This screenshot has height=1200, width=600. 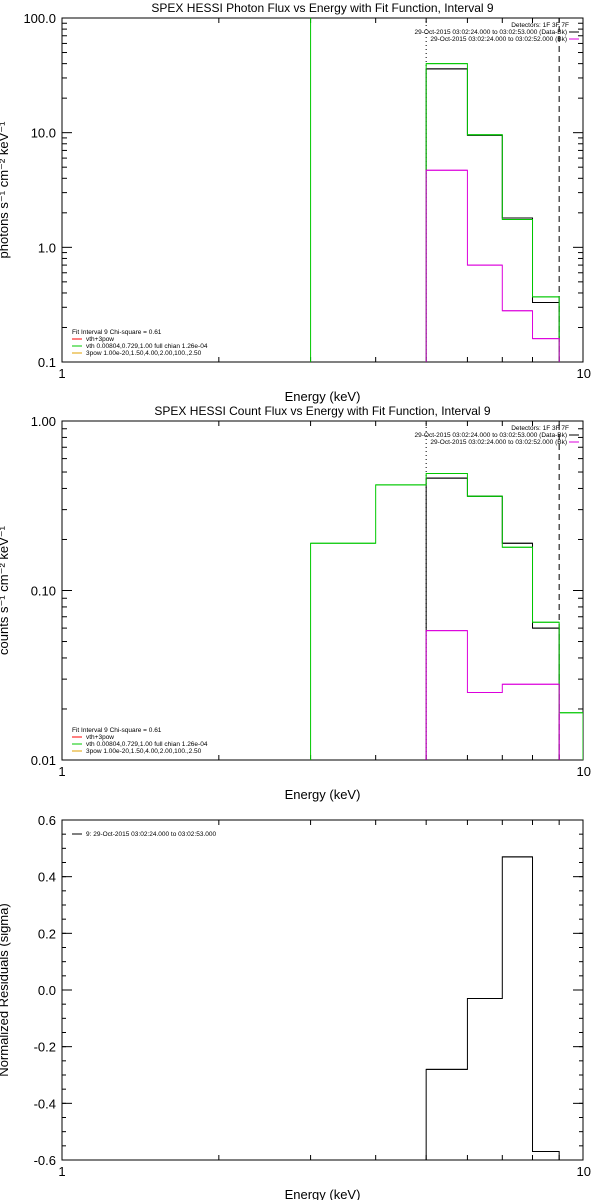 What do you see at coordinates (45, 1103) in the screenshot?
I see `y-tick-label: -0.4` at bounding box center [45, 1103].